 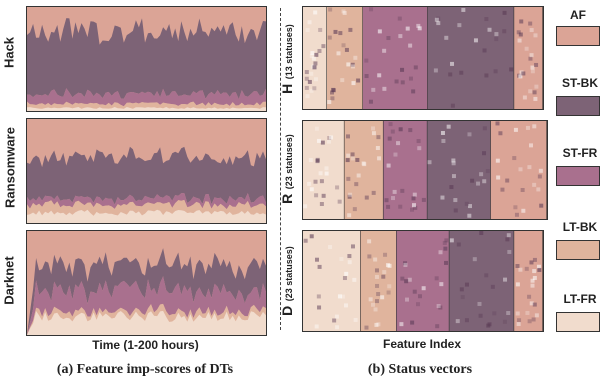 I want to click on area-panel-darknet, so click(x=146, y=283).